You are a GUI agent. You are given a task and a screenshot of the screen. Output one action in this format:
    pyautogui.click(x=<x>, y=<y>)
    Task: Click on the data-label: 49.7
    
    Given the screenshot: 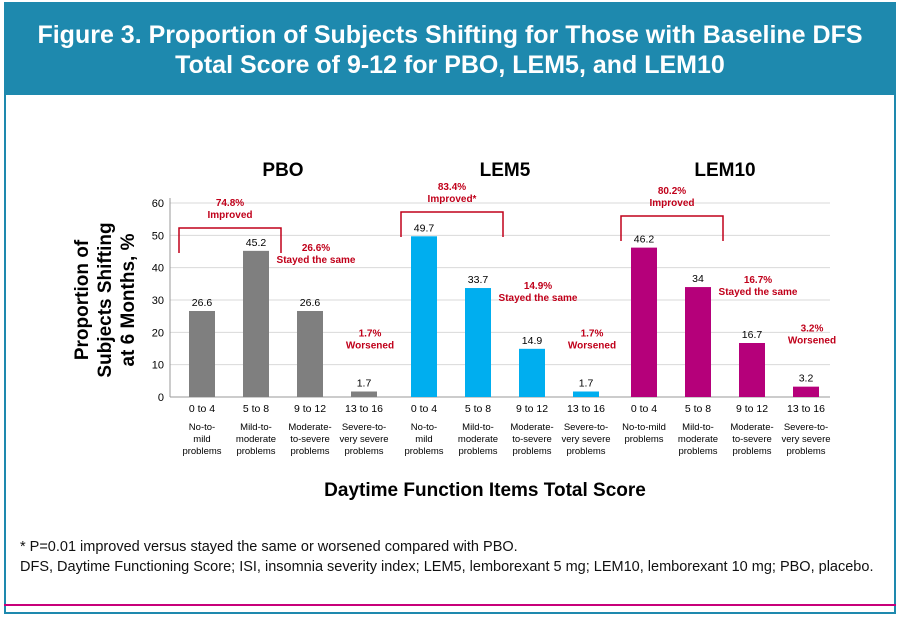 What is the action you would take?
    pyautogui.click(x=424, y=228)
    